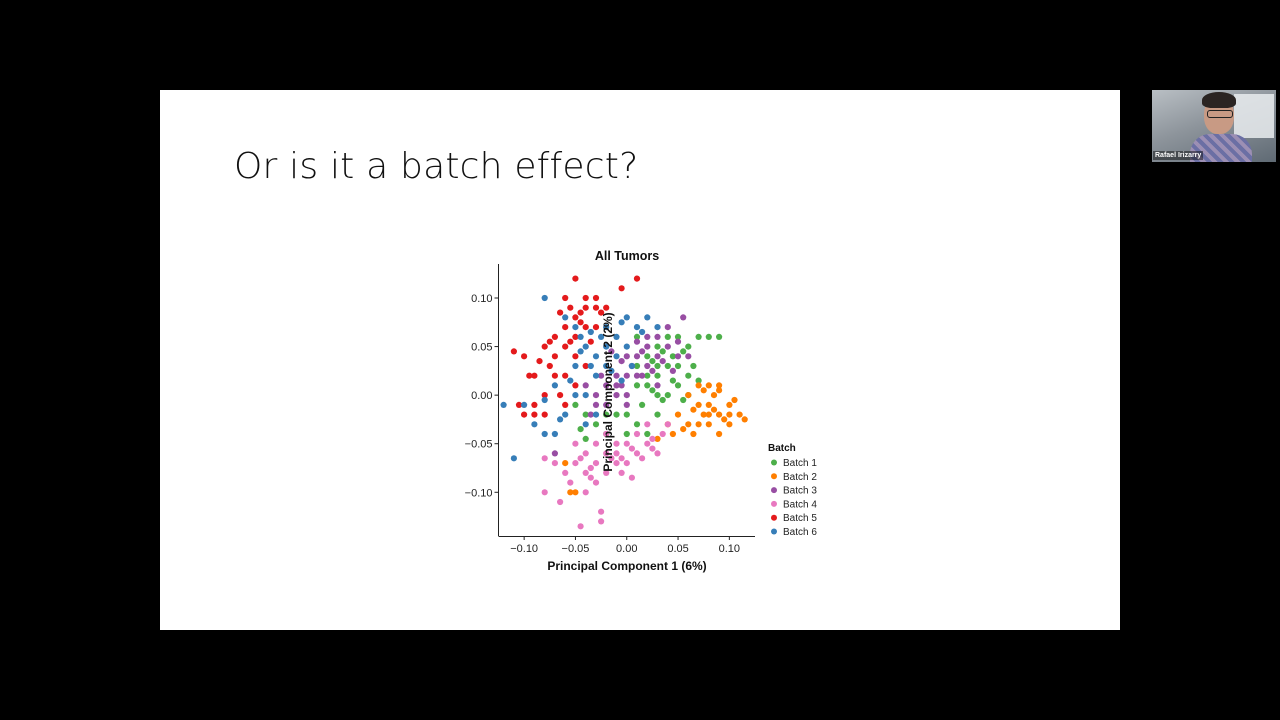 This screenshot has width=1280, height=720. I want to click on participant-video-tile: Rafael Irizarry, so click(1214, 126).